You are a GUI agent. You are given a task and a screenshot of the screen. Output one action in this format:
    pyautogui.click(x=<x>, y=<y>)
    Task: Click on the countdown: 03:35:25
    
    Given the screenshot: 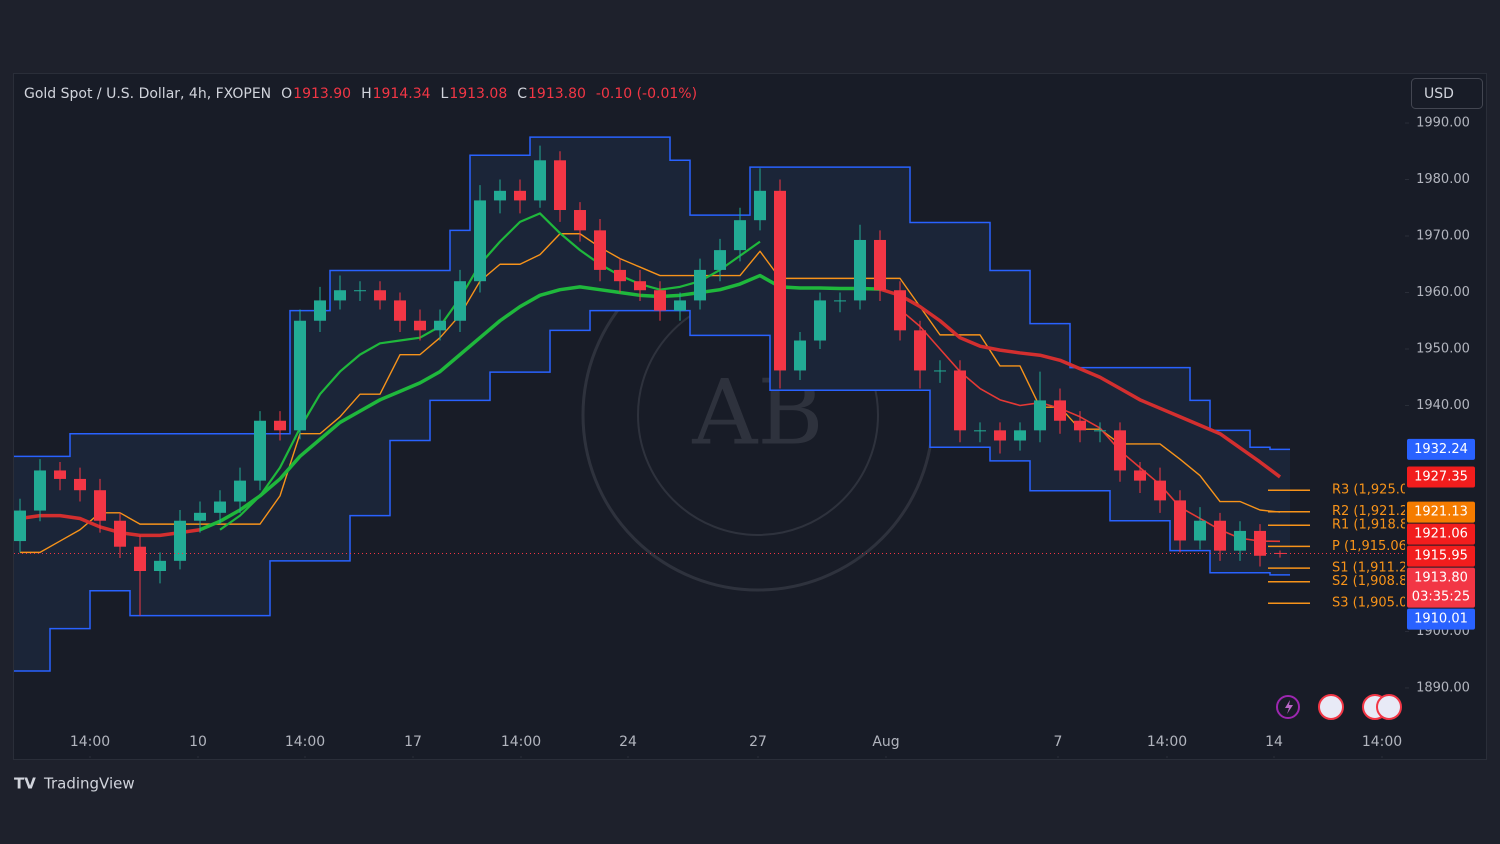 What is the action you would take?
    pyautogui.click(x=1441, y=597)
    